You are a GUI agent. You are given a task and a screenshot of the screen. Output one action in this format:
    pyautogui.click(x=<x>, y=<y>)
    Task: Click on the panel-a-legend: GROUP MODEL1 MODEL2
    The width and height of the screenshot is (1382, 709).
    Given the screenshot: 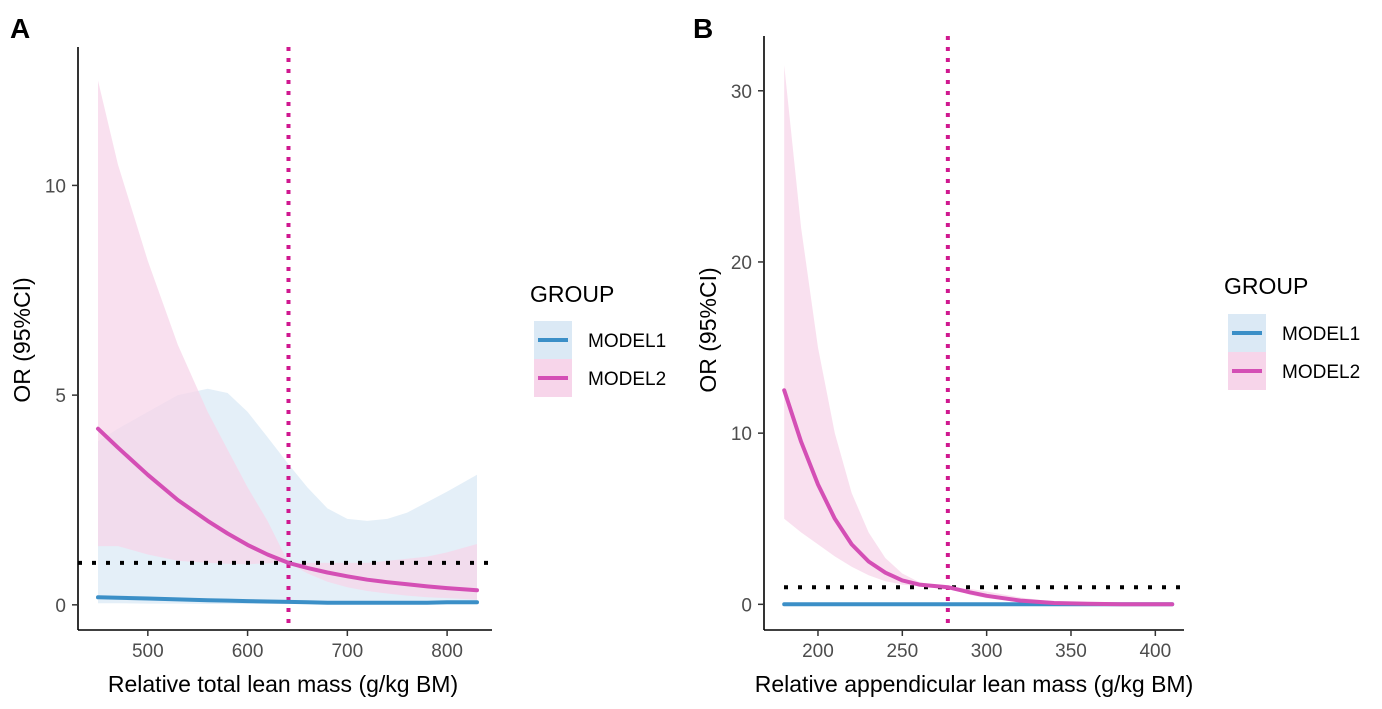 What is the action you would take?
    pyautogui.click(x=598, y=339)
    